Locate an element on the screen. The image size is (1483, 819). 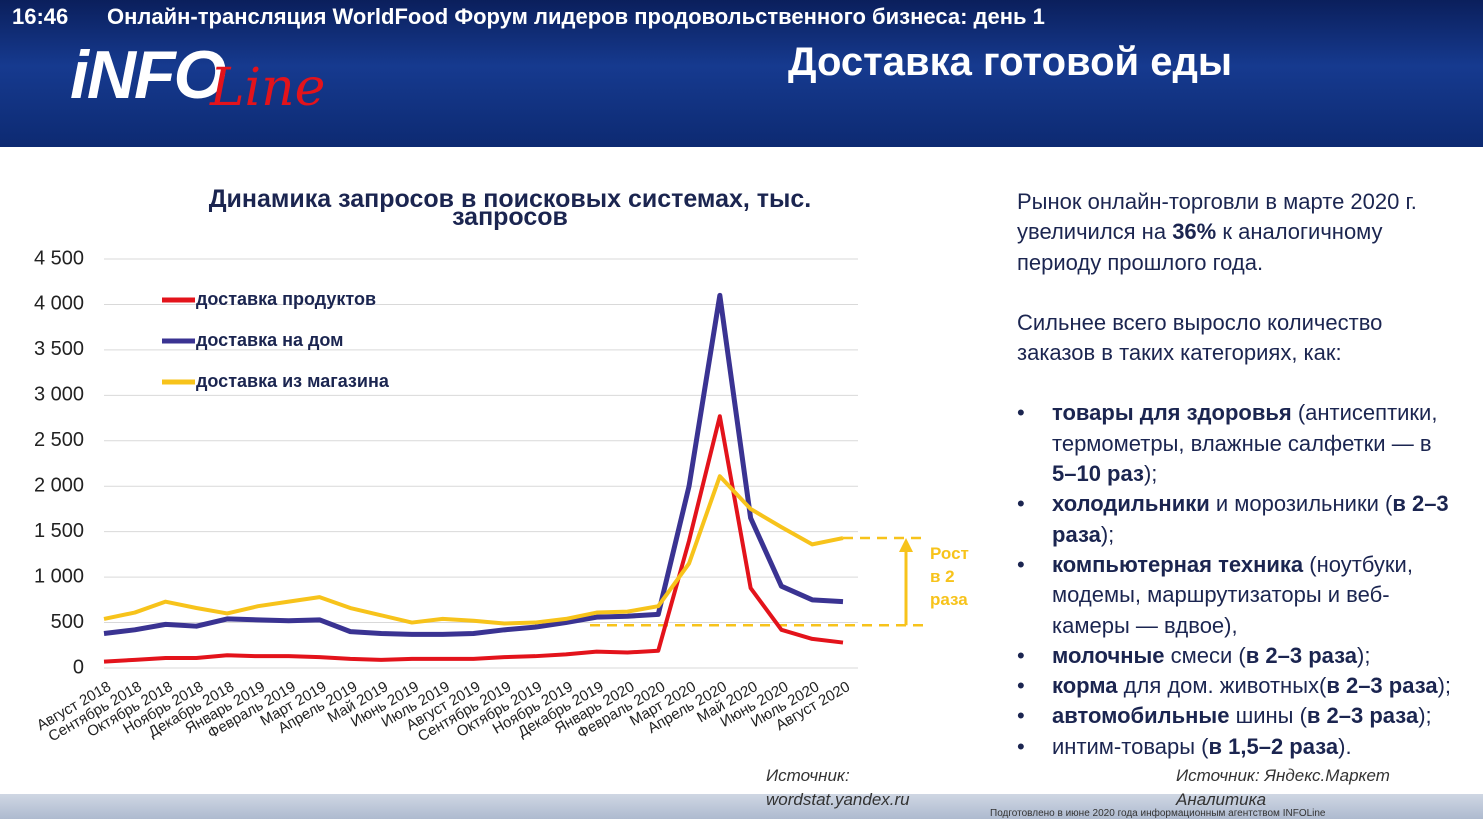
bold-text: 5–10 раз is located at coordinates (1098, 474).